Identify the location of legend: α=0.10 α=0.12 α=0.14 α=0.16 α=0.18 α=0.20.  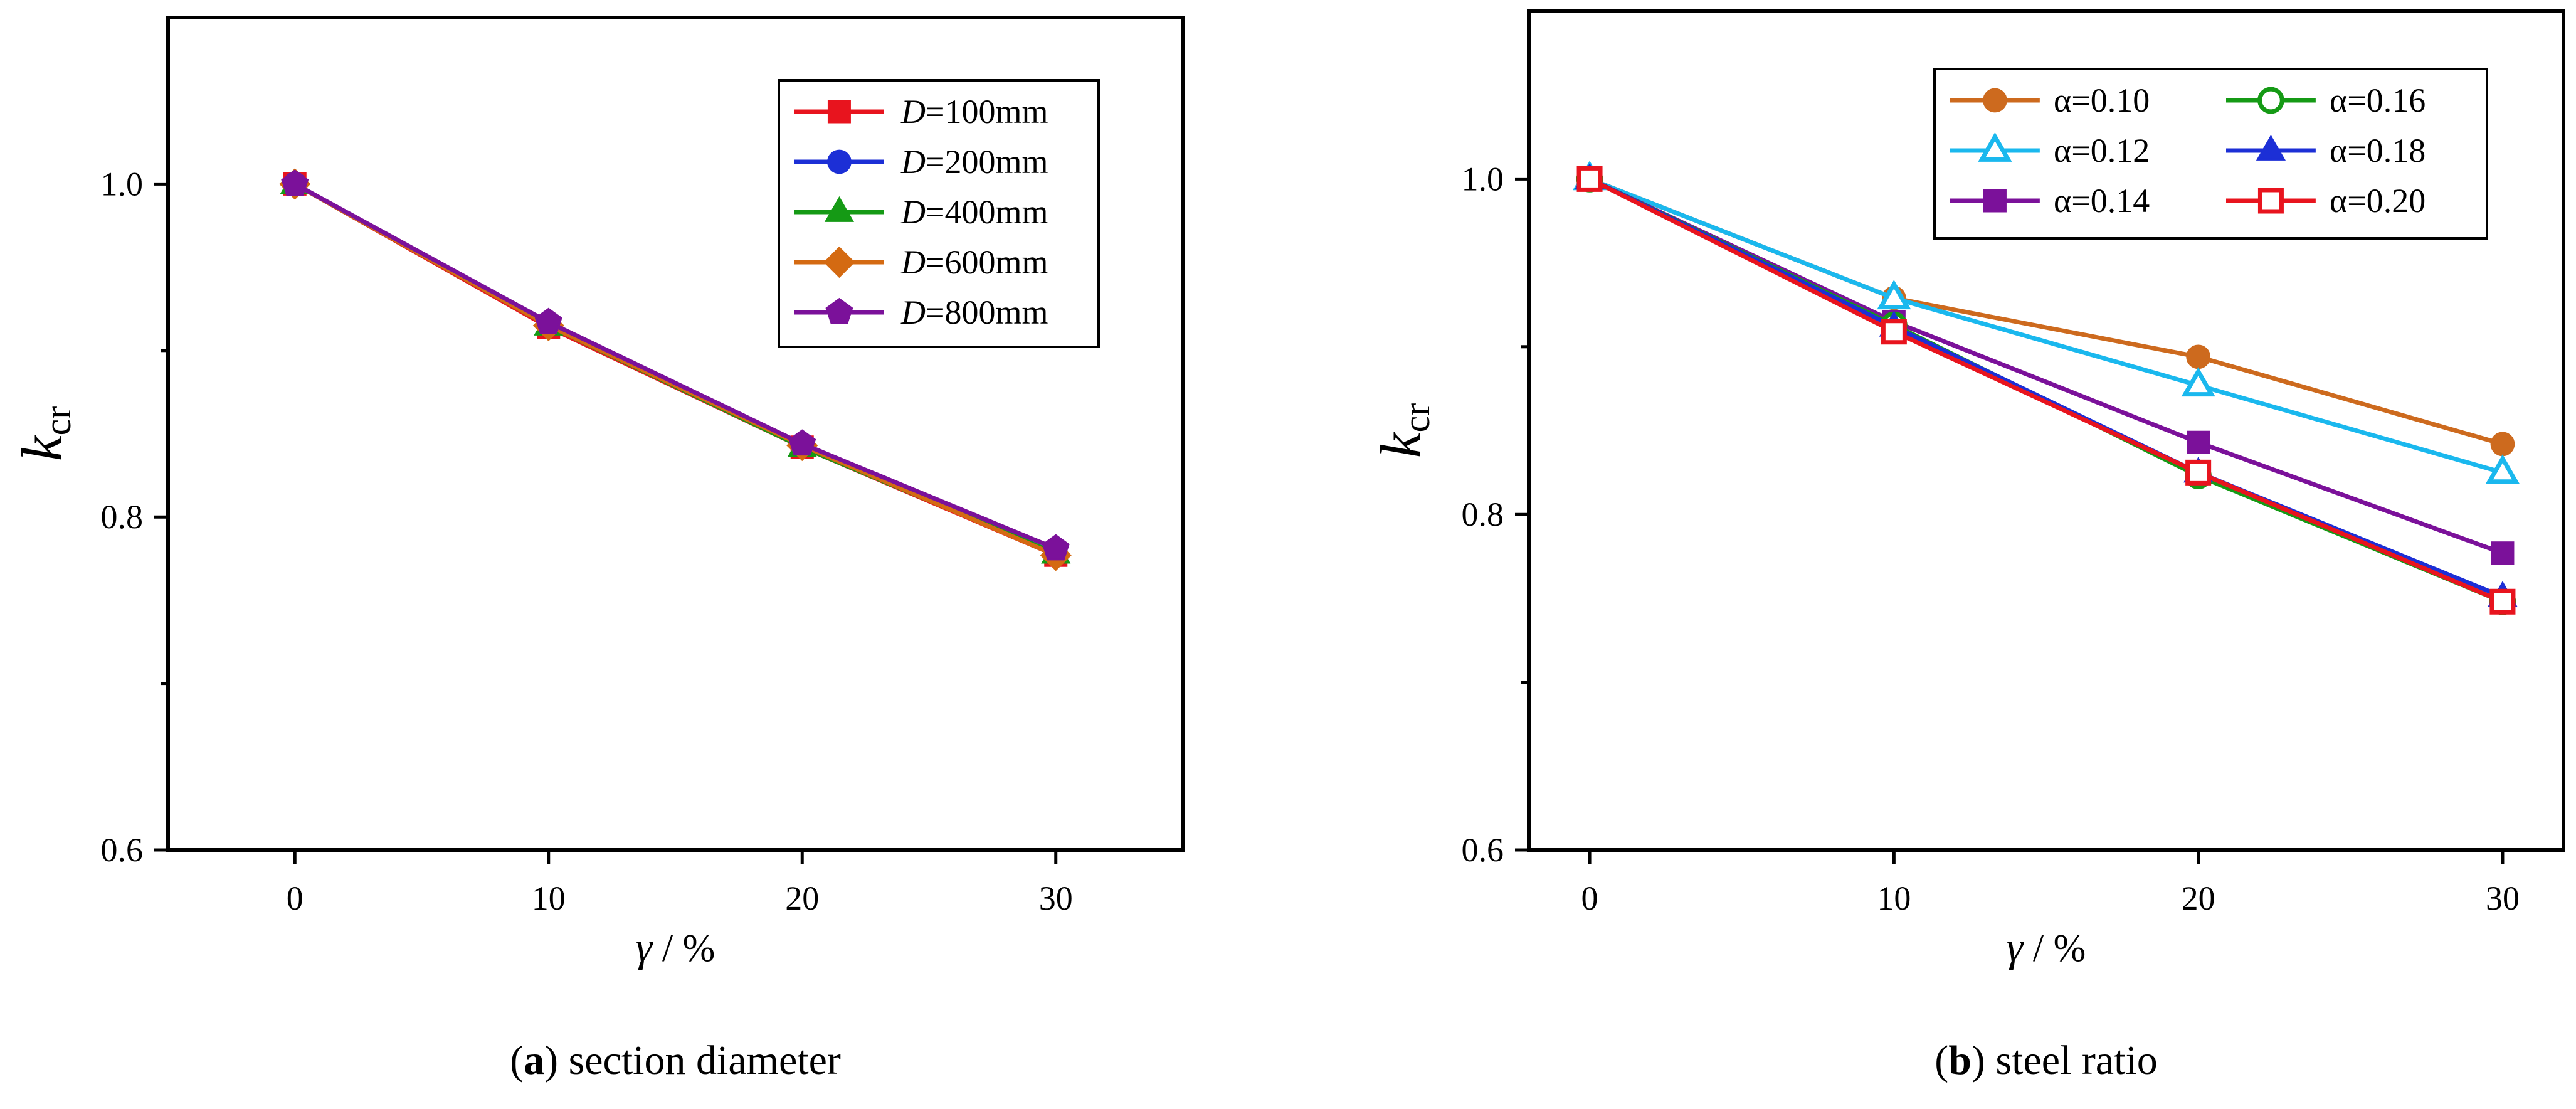
(2210, 154).